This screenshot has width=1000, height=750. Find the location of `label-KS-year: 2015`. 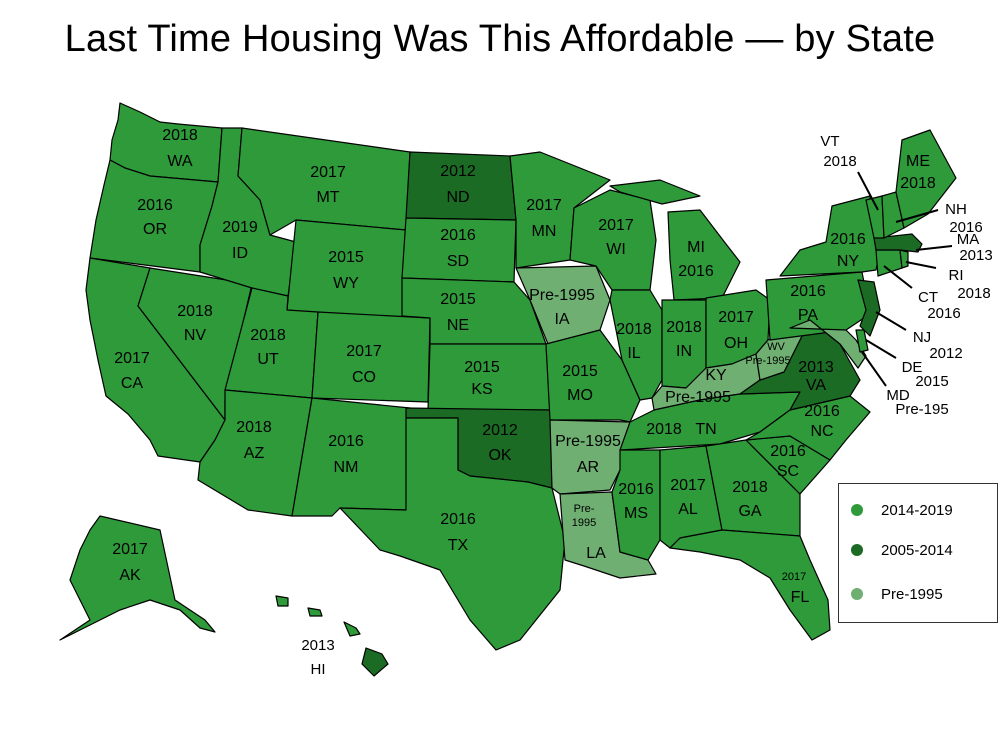

label-KS-year: 2015 is located at coordinates (482, 367).